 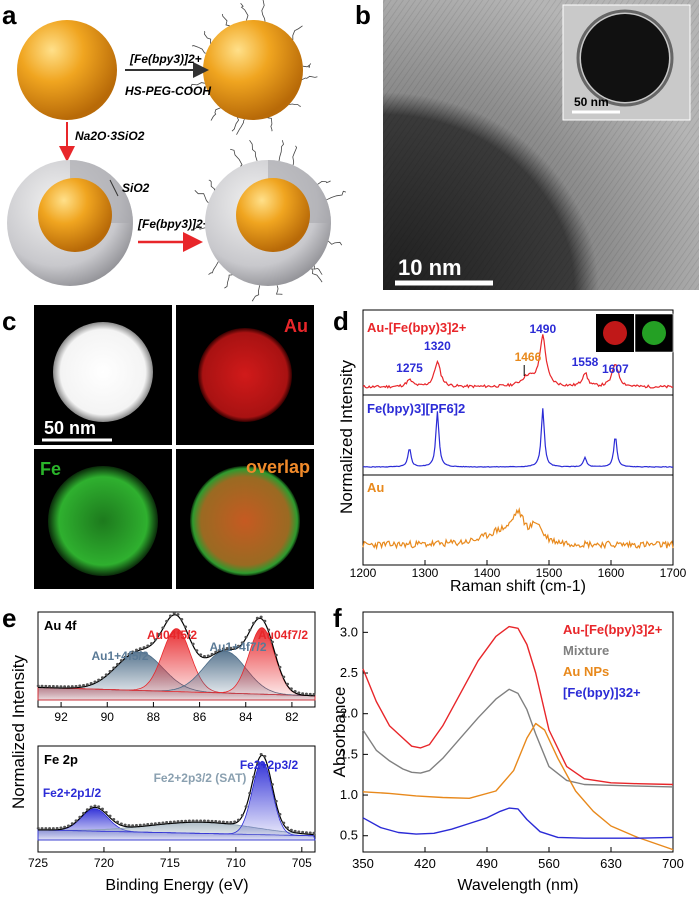 I want to click on xps-fe-peak-label: Fe2+2p3/2 (SAT), so click(x=200, y=778).